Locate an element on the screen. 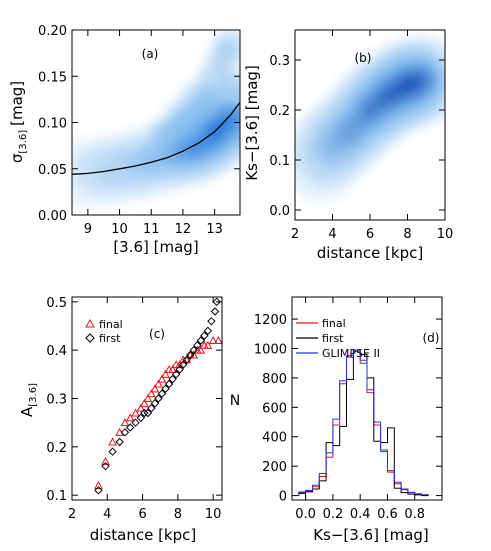 This screenshot has width=491, height=551. density-fan is located at coordinates (195, 88).